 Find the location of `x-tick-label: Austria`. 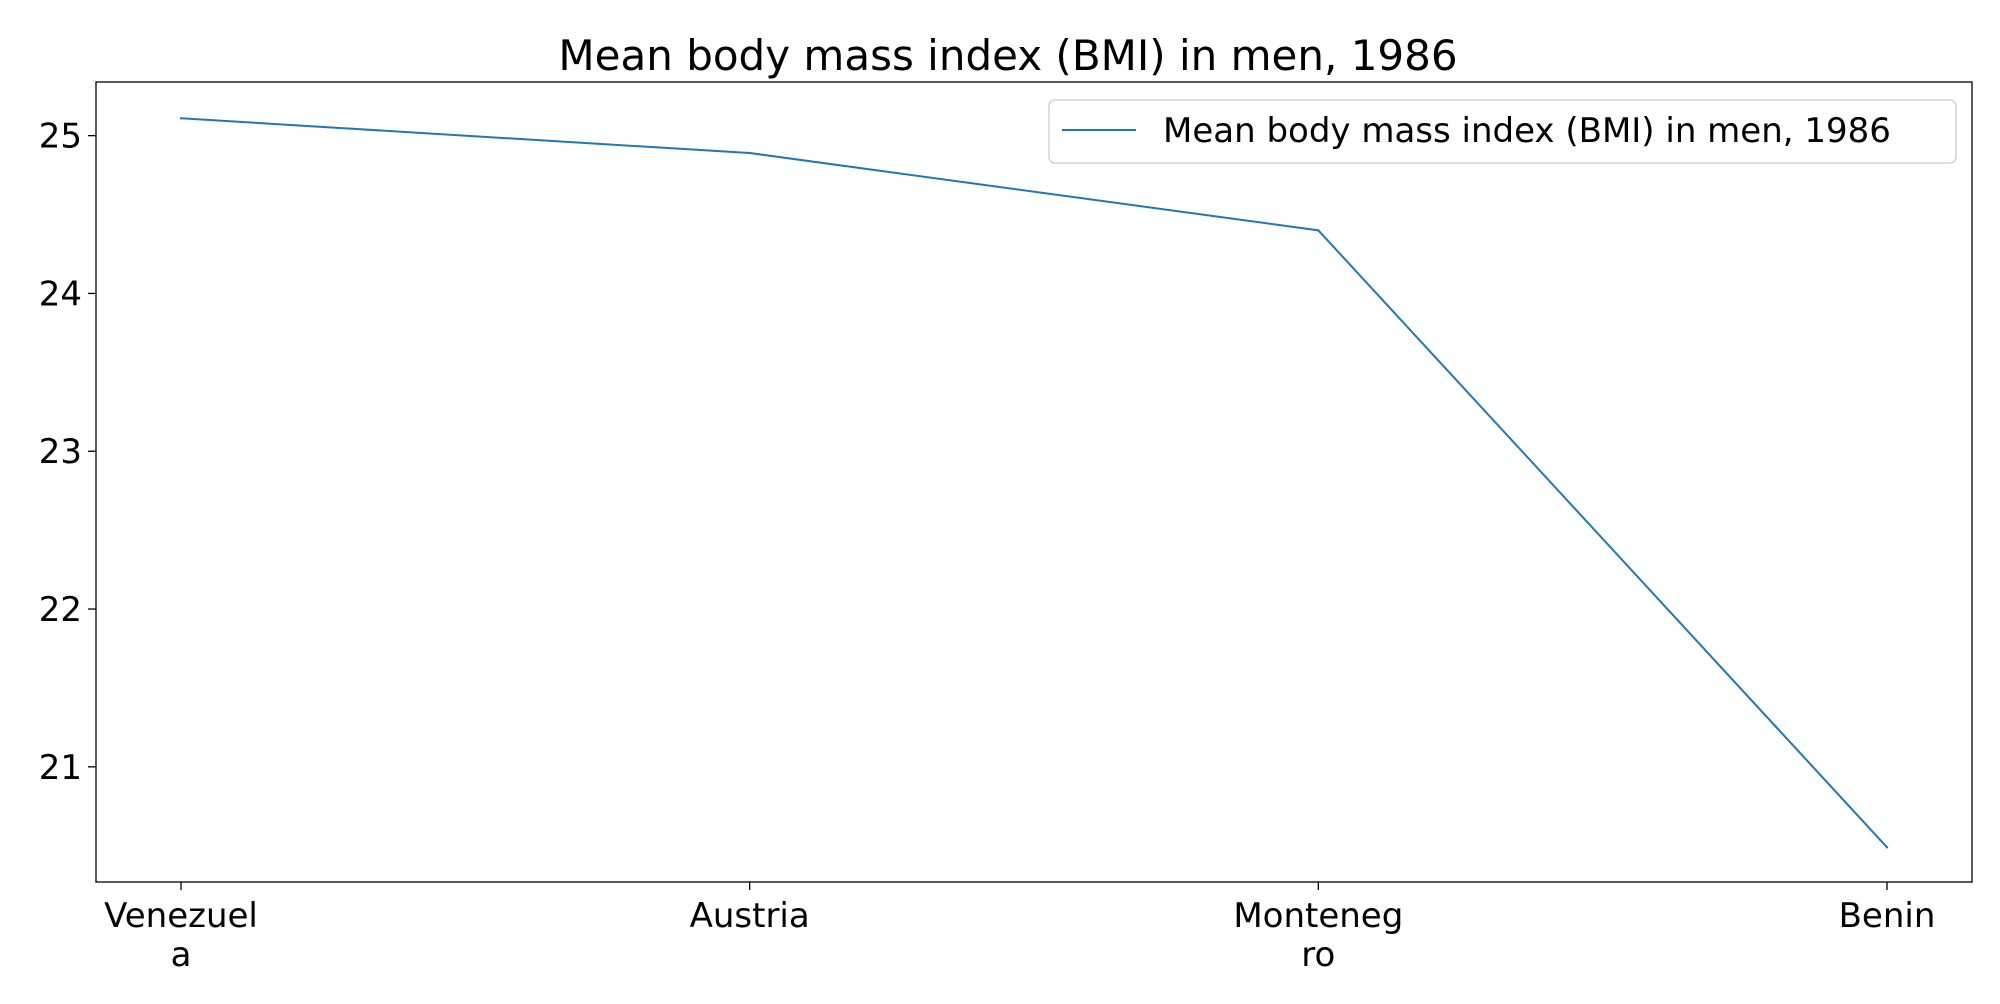

x-tick-label: Austria is located at coordinates (750, 916).